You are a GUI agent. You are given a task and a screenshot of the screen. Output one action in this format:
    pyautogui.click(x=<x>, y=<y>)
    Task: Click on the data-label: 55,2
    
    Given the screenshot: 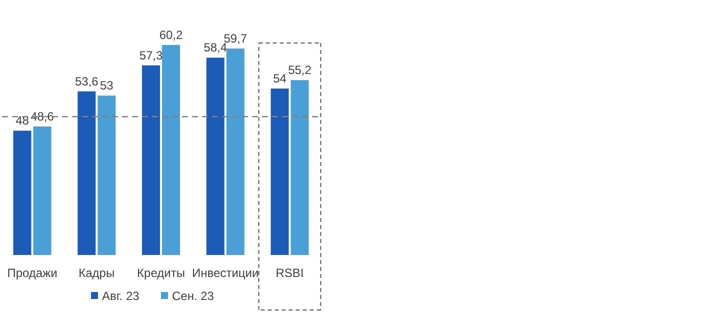 What is the action you would take?
    pyautogui.click(x=300, y=70)
    